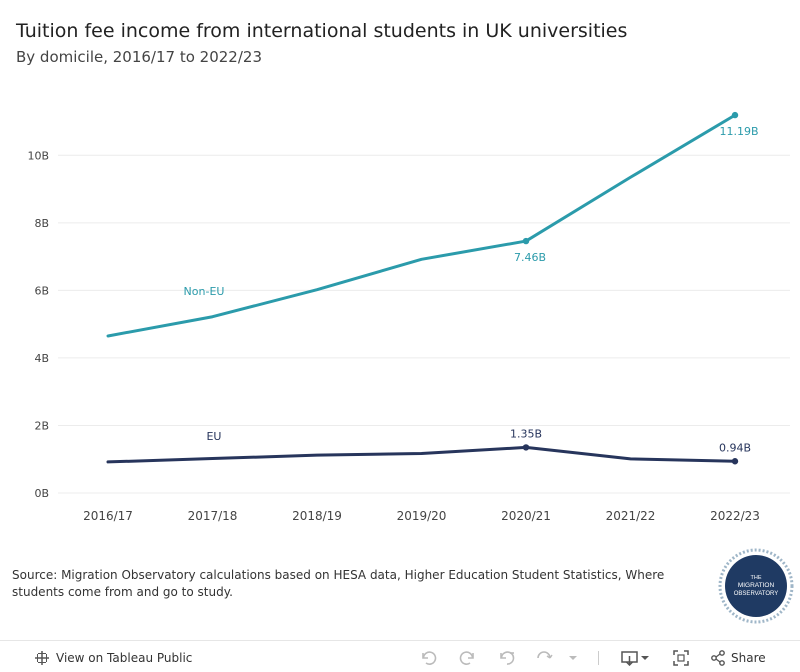 This screenshot has width=800, height=672. What do you see at coordinates (41, 493) in the screenshot?
I see `y-tick-label: 0B` at bounding box center [41, 493].